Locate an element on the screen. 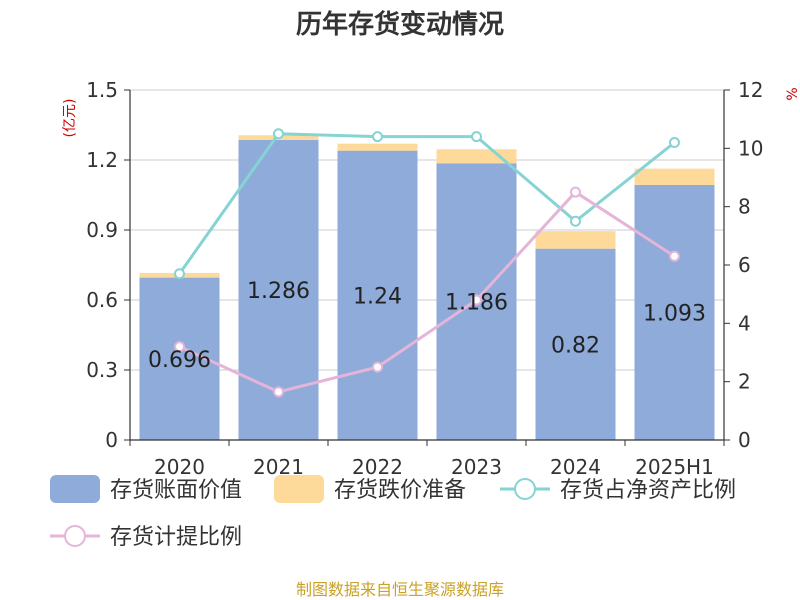 The height and width of the screenshot is (600, 800). bar-value-label: 1.093 is located at coordinates (674, 313).